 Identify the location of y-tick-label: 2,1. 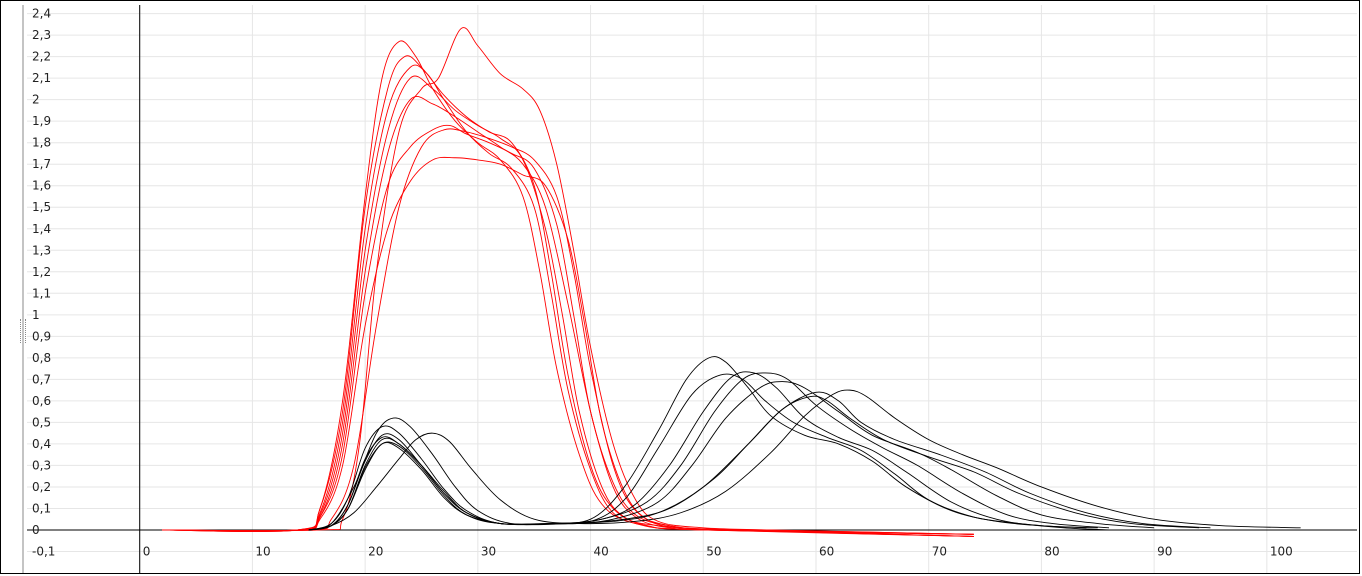
(41, 78).